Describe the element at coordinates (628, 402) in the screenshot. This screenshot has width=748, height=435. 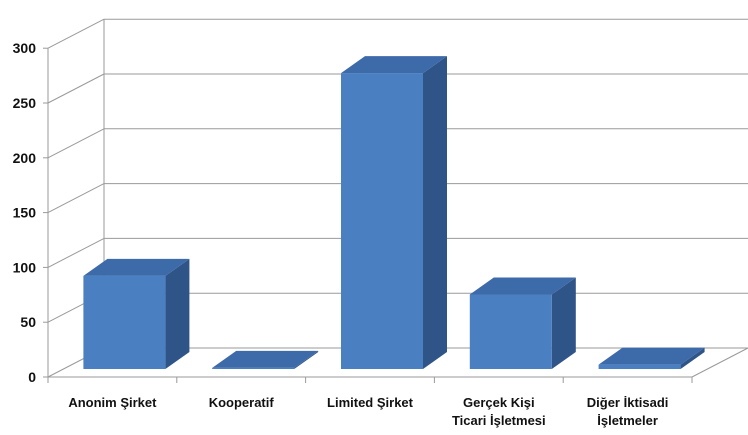
I see `category-label: Diğer İktisadi` at that location.